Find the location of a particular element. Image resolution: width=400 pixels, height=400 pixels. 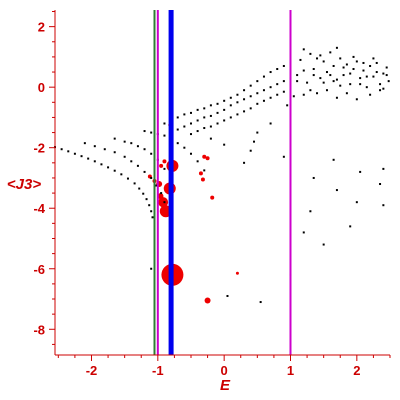

y-tick-label: -6 is located at coordinates (39, 269).